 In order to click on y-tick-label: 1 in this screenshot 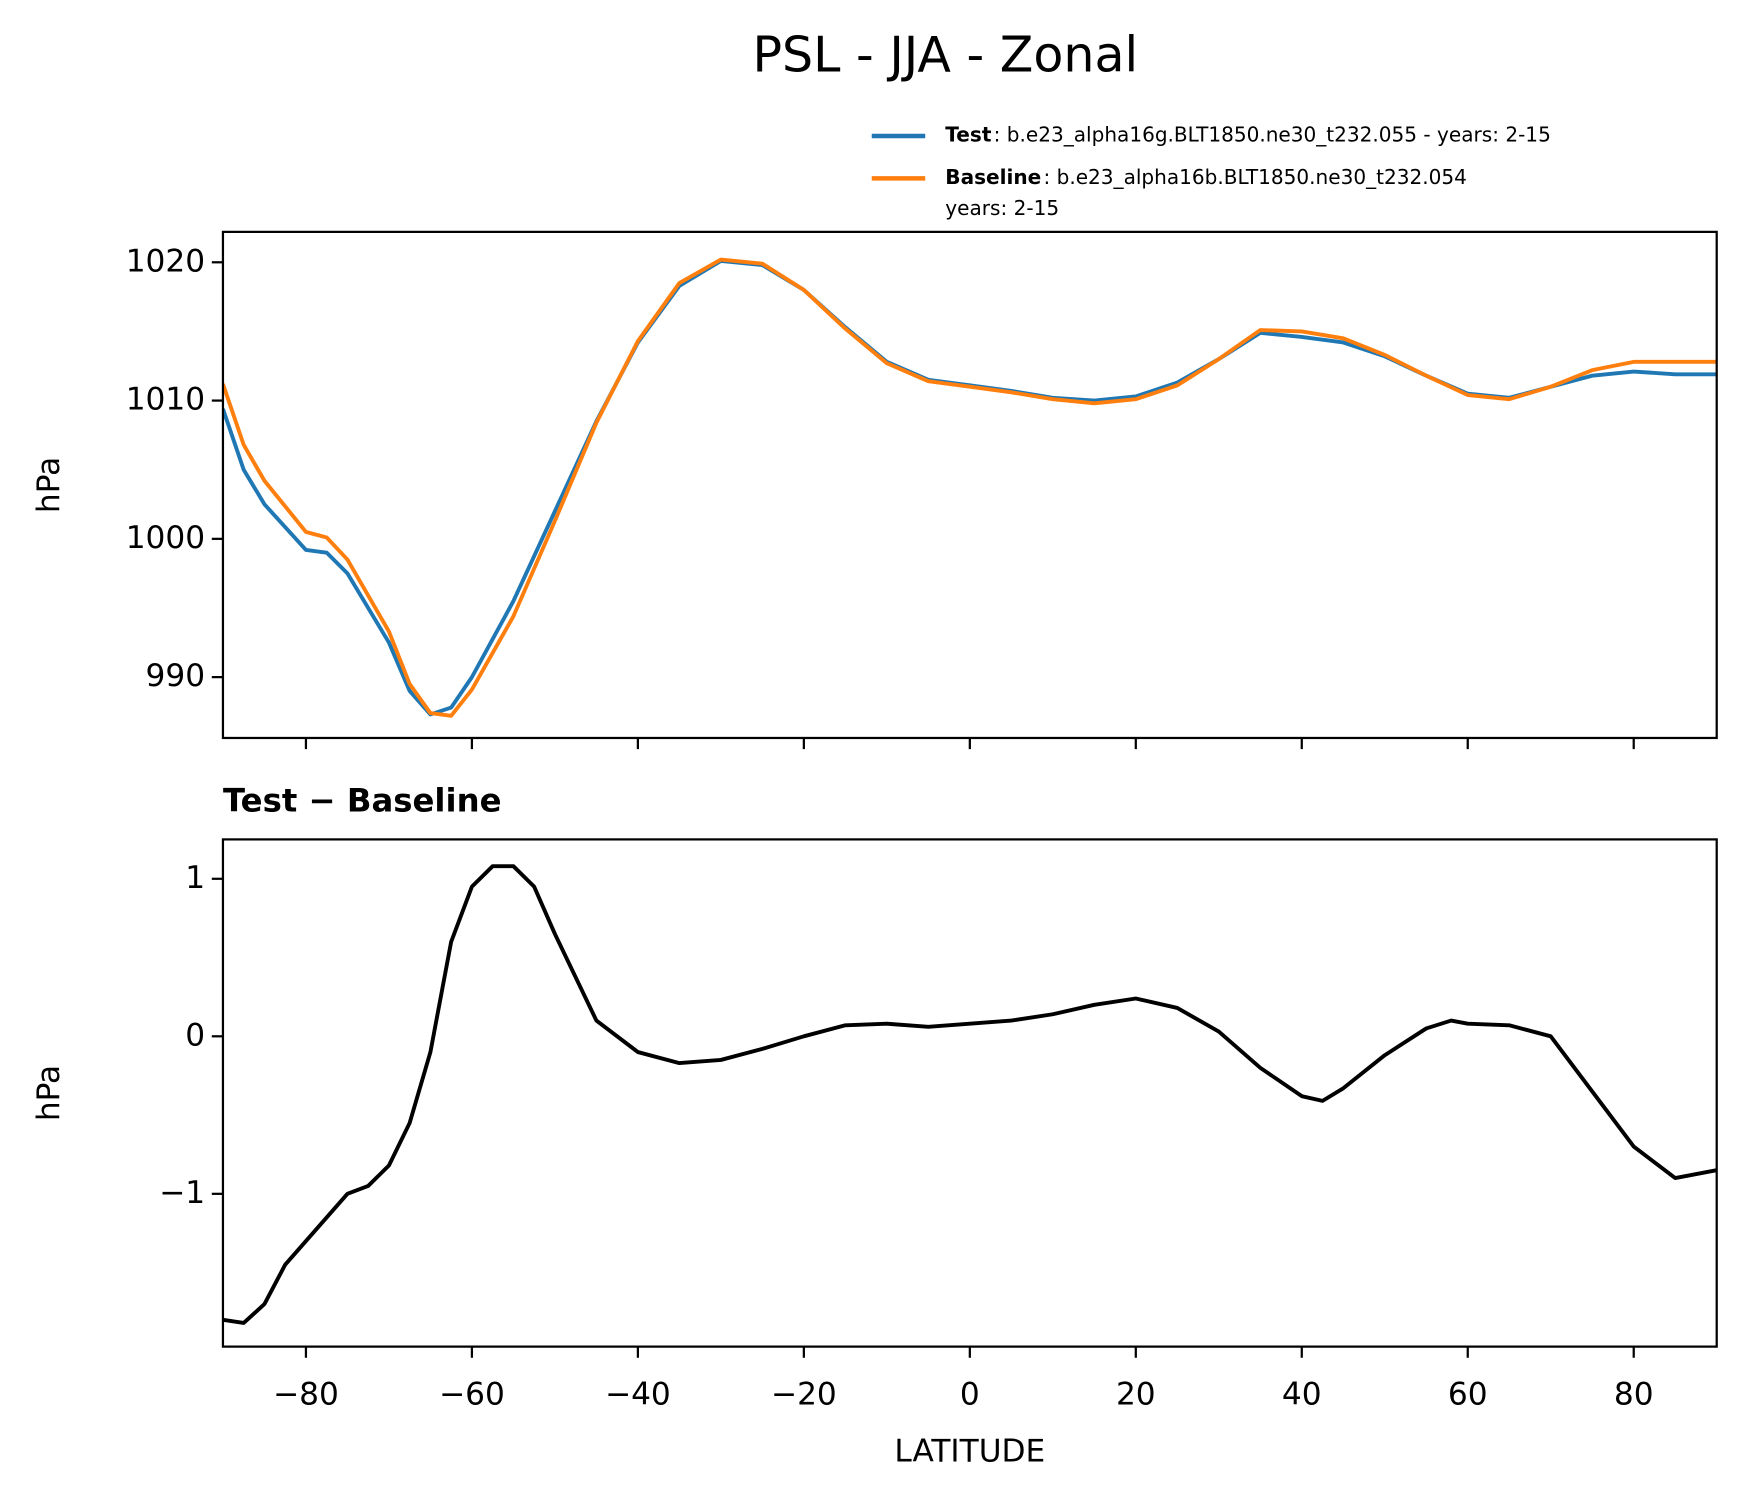, I will do `click(195, 878)`.